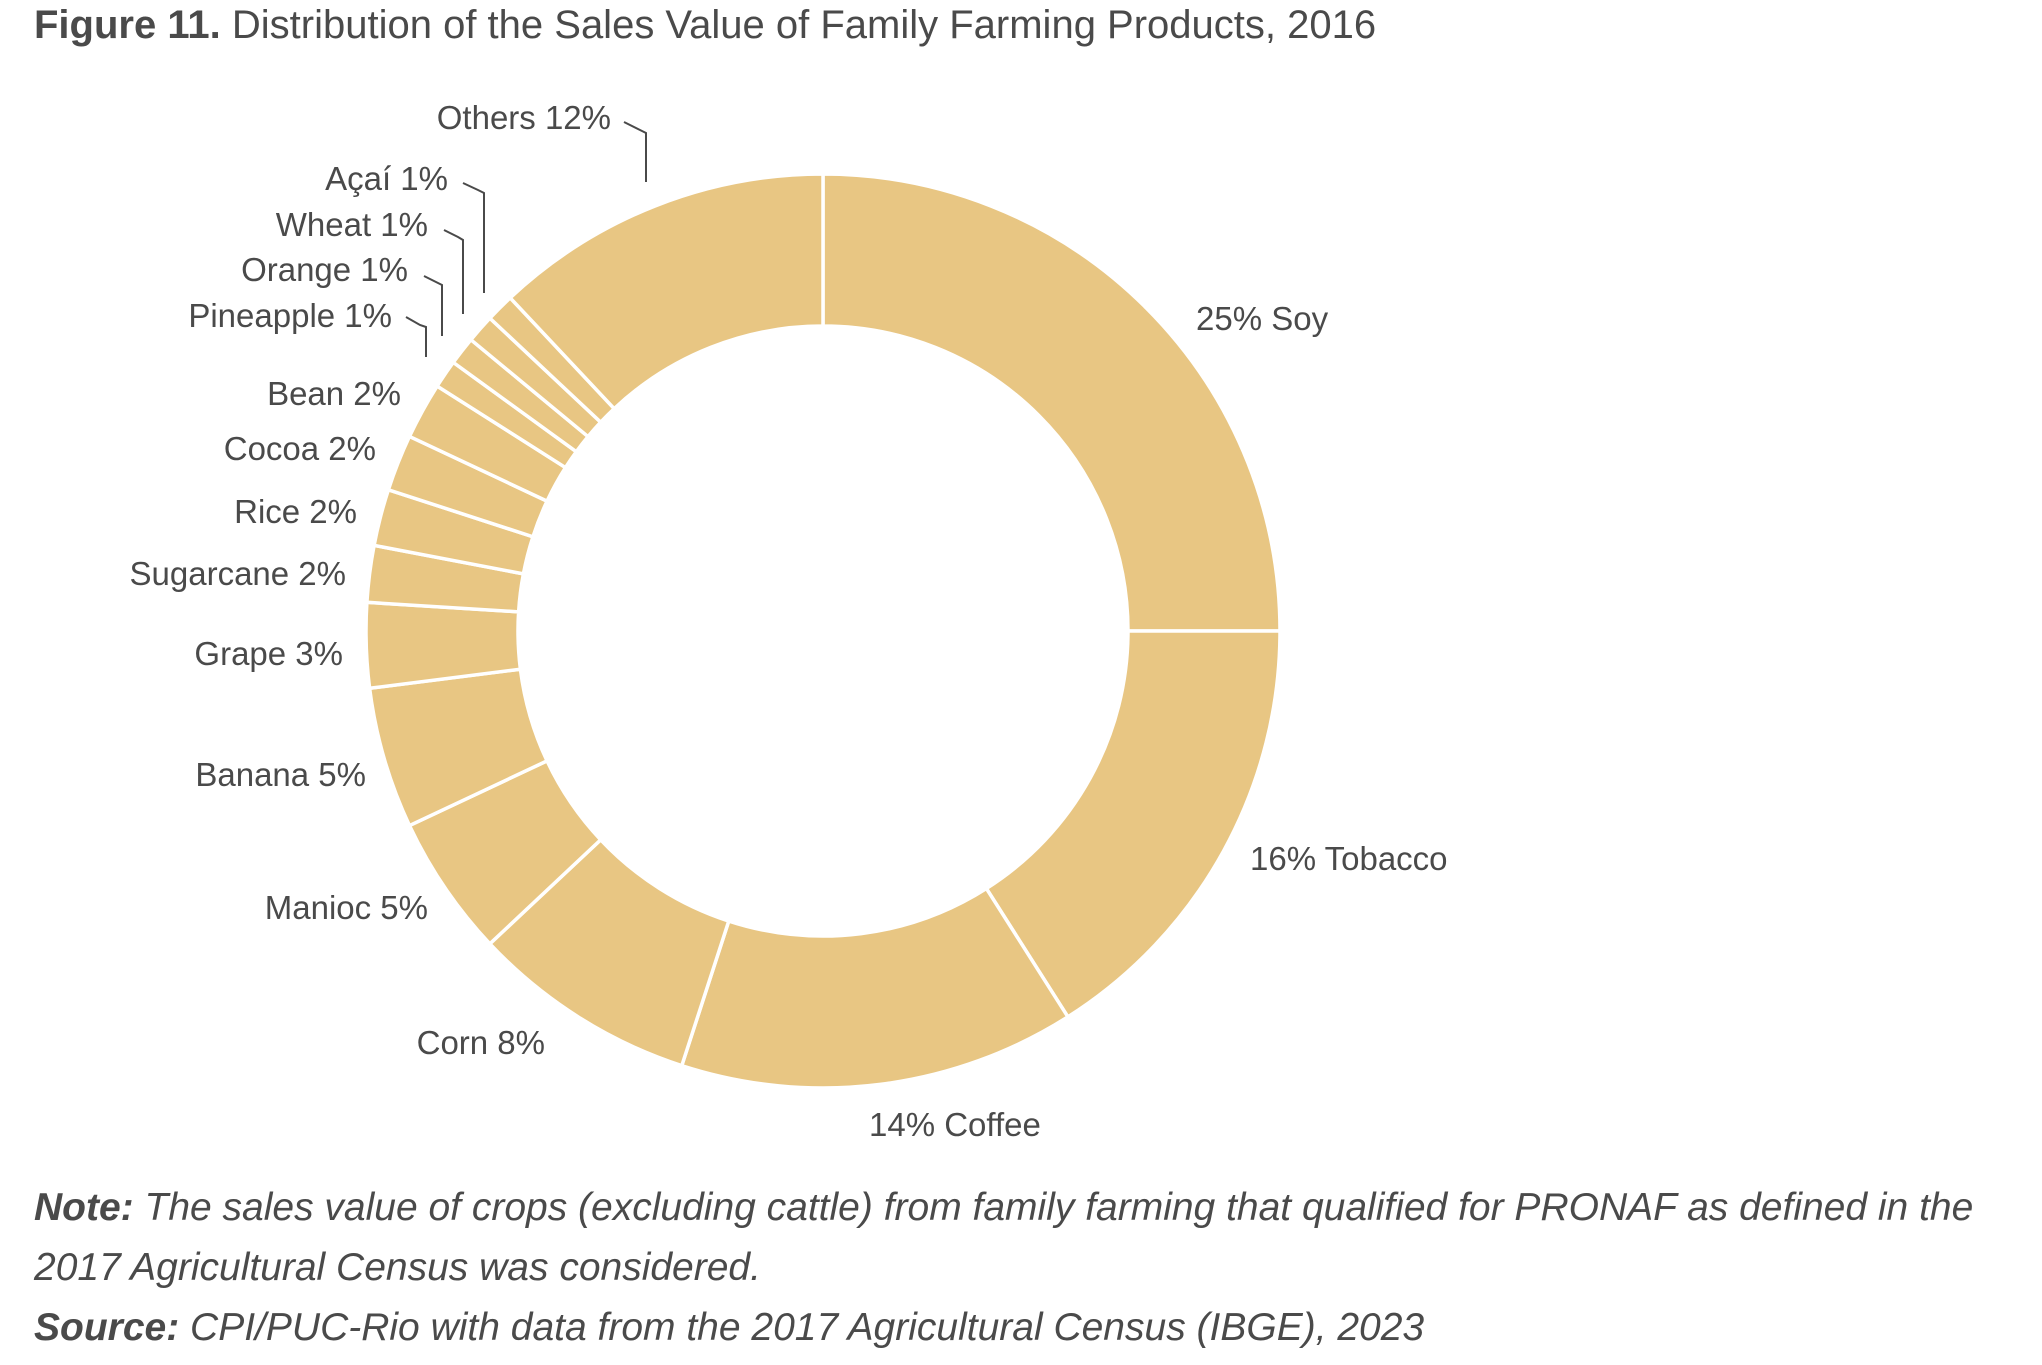 This screenshot has height=1365, width=2042. I want to click on label-orange: Orange 1%, so click(324, 269).